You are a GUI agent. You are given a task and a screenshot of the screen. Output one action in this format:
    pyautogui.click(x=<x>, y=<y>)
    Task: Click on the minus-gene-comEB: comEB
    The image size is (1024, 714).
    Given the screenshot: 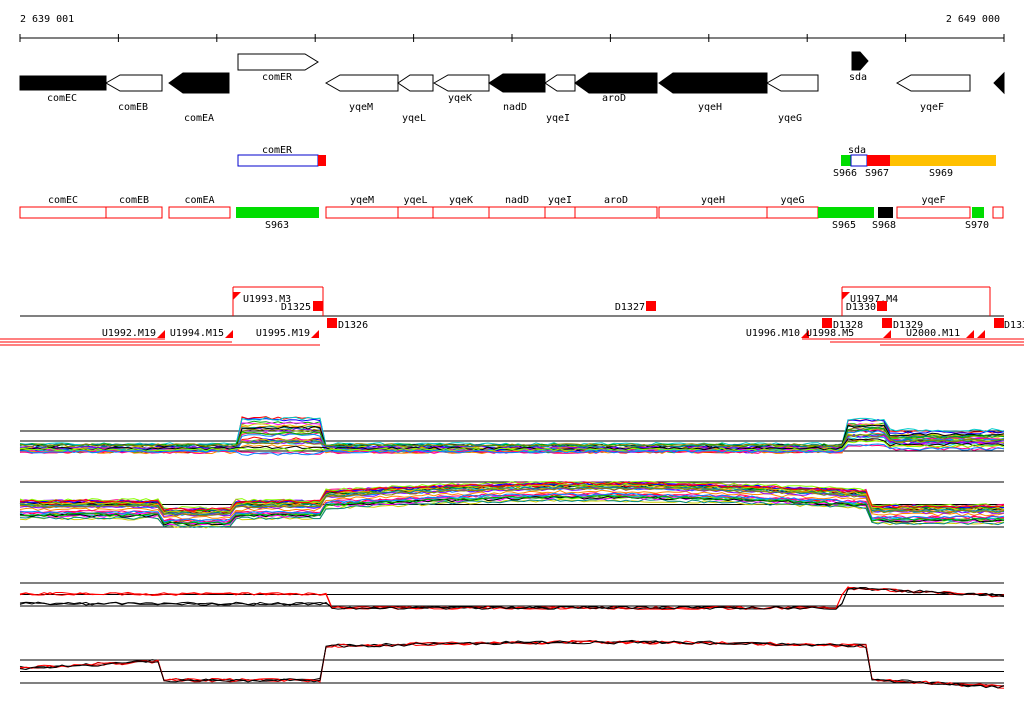 What is the action you would take?
    pyautogui.click(x=134, y=207)
    